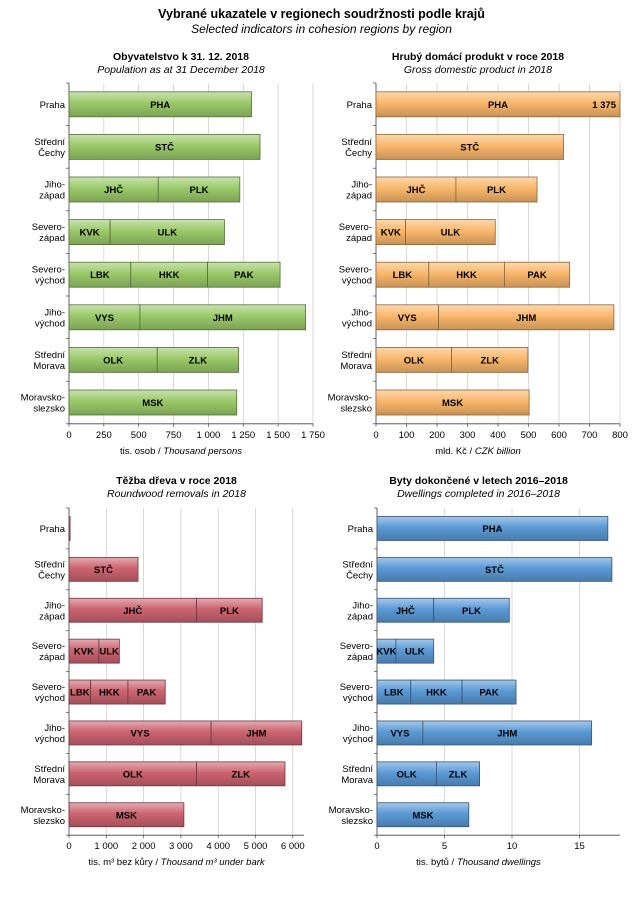 The image size is (643, 910). Describe the element at coordinates (144, 846) in the screenshot. I see `x-tick-label: 2 000` at that location.